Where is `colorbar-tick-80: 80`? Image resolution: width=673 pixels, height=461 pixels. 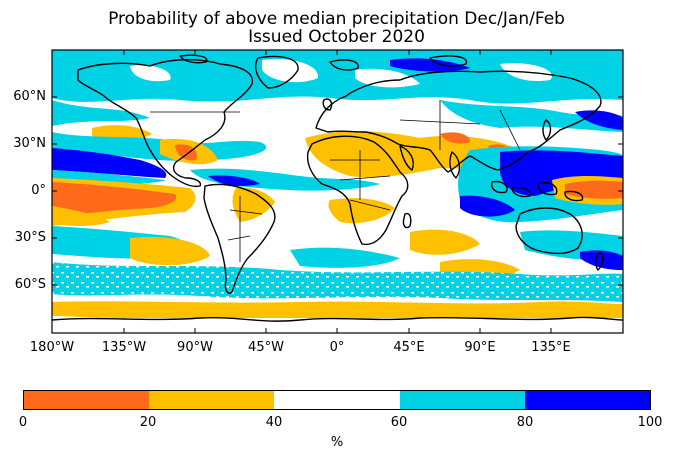
colorbar-tick-80: 80 is located at coordinates (525, 422).